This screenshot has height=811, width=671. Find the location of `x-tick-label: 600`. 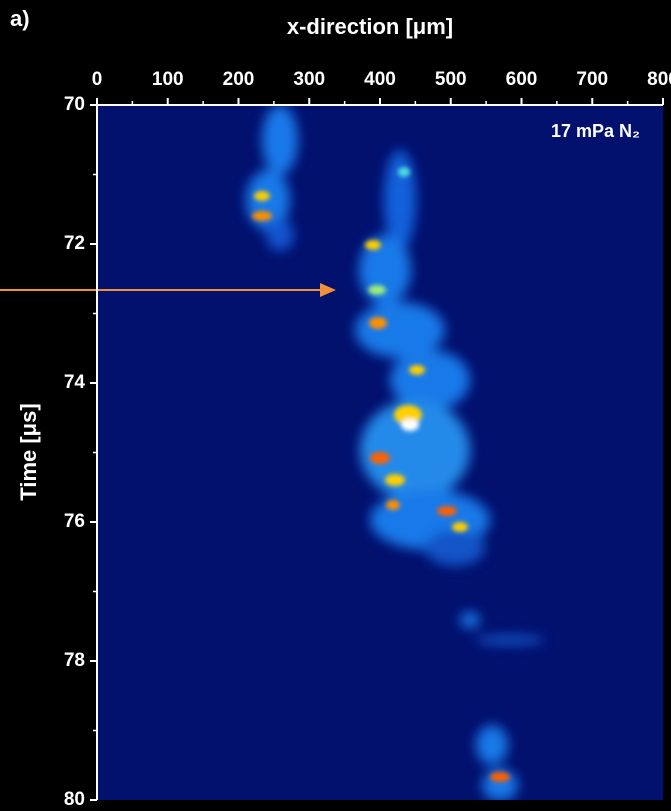

x-tick-label: 600 is located at coordinates (522, 79).